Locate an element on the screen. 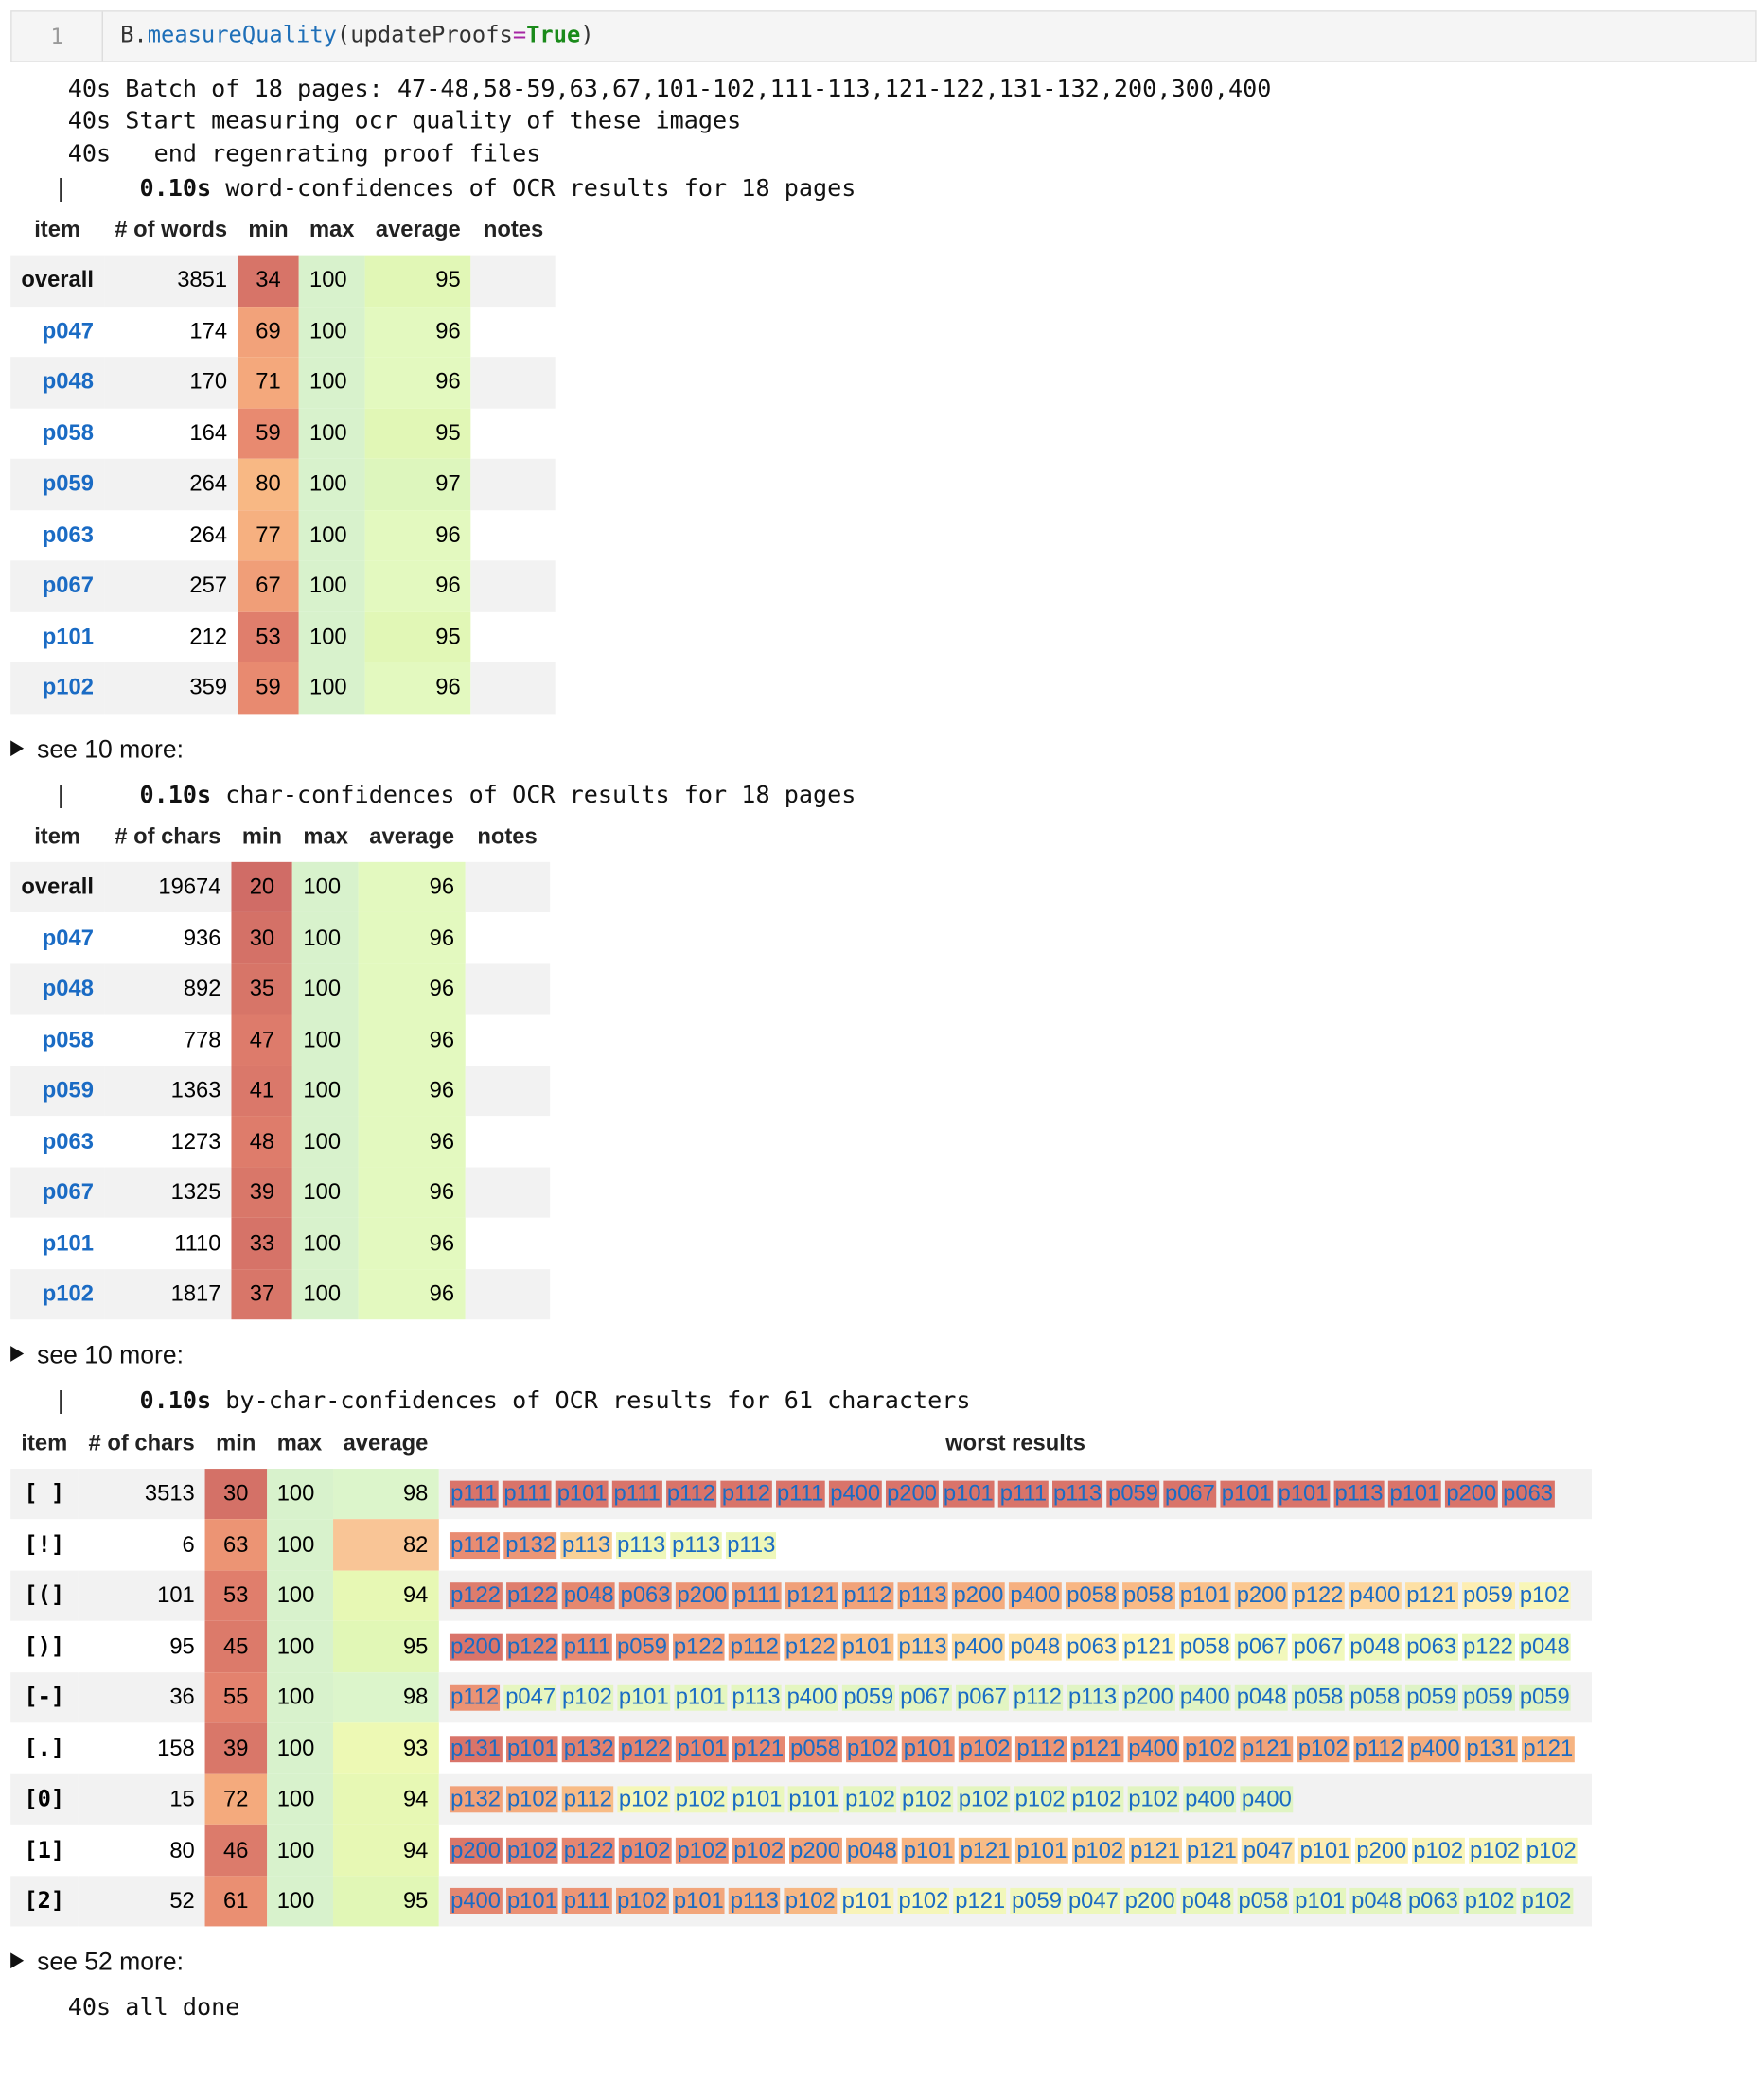 The height and width of the screenshot is (2082, 1764). page-link: p058 is located at coordinates (68, 1039).